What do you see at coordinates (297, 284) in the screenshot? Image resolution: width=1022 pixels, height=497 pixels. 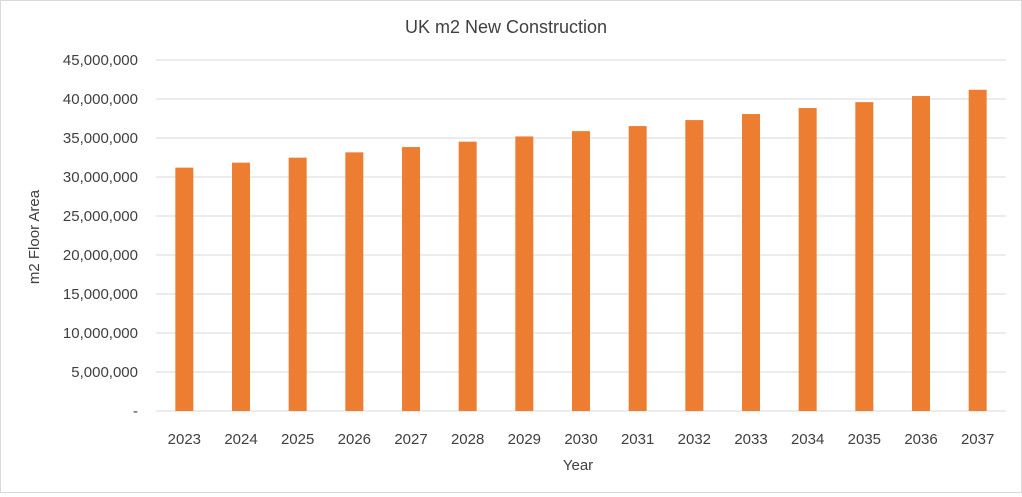 I see `bar-2025` at bounding box center [297, 284].